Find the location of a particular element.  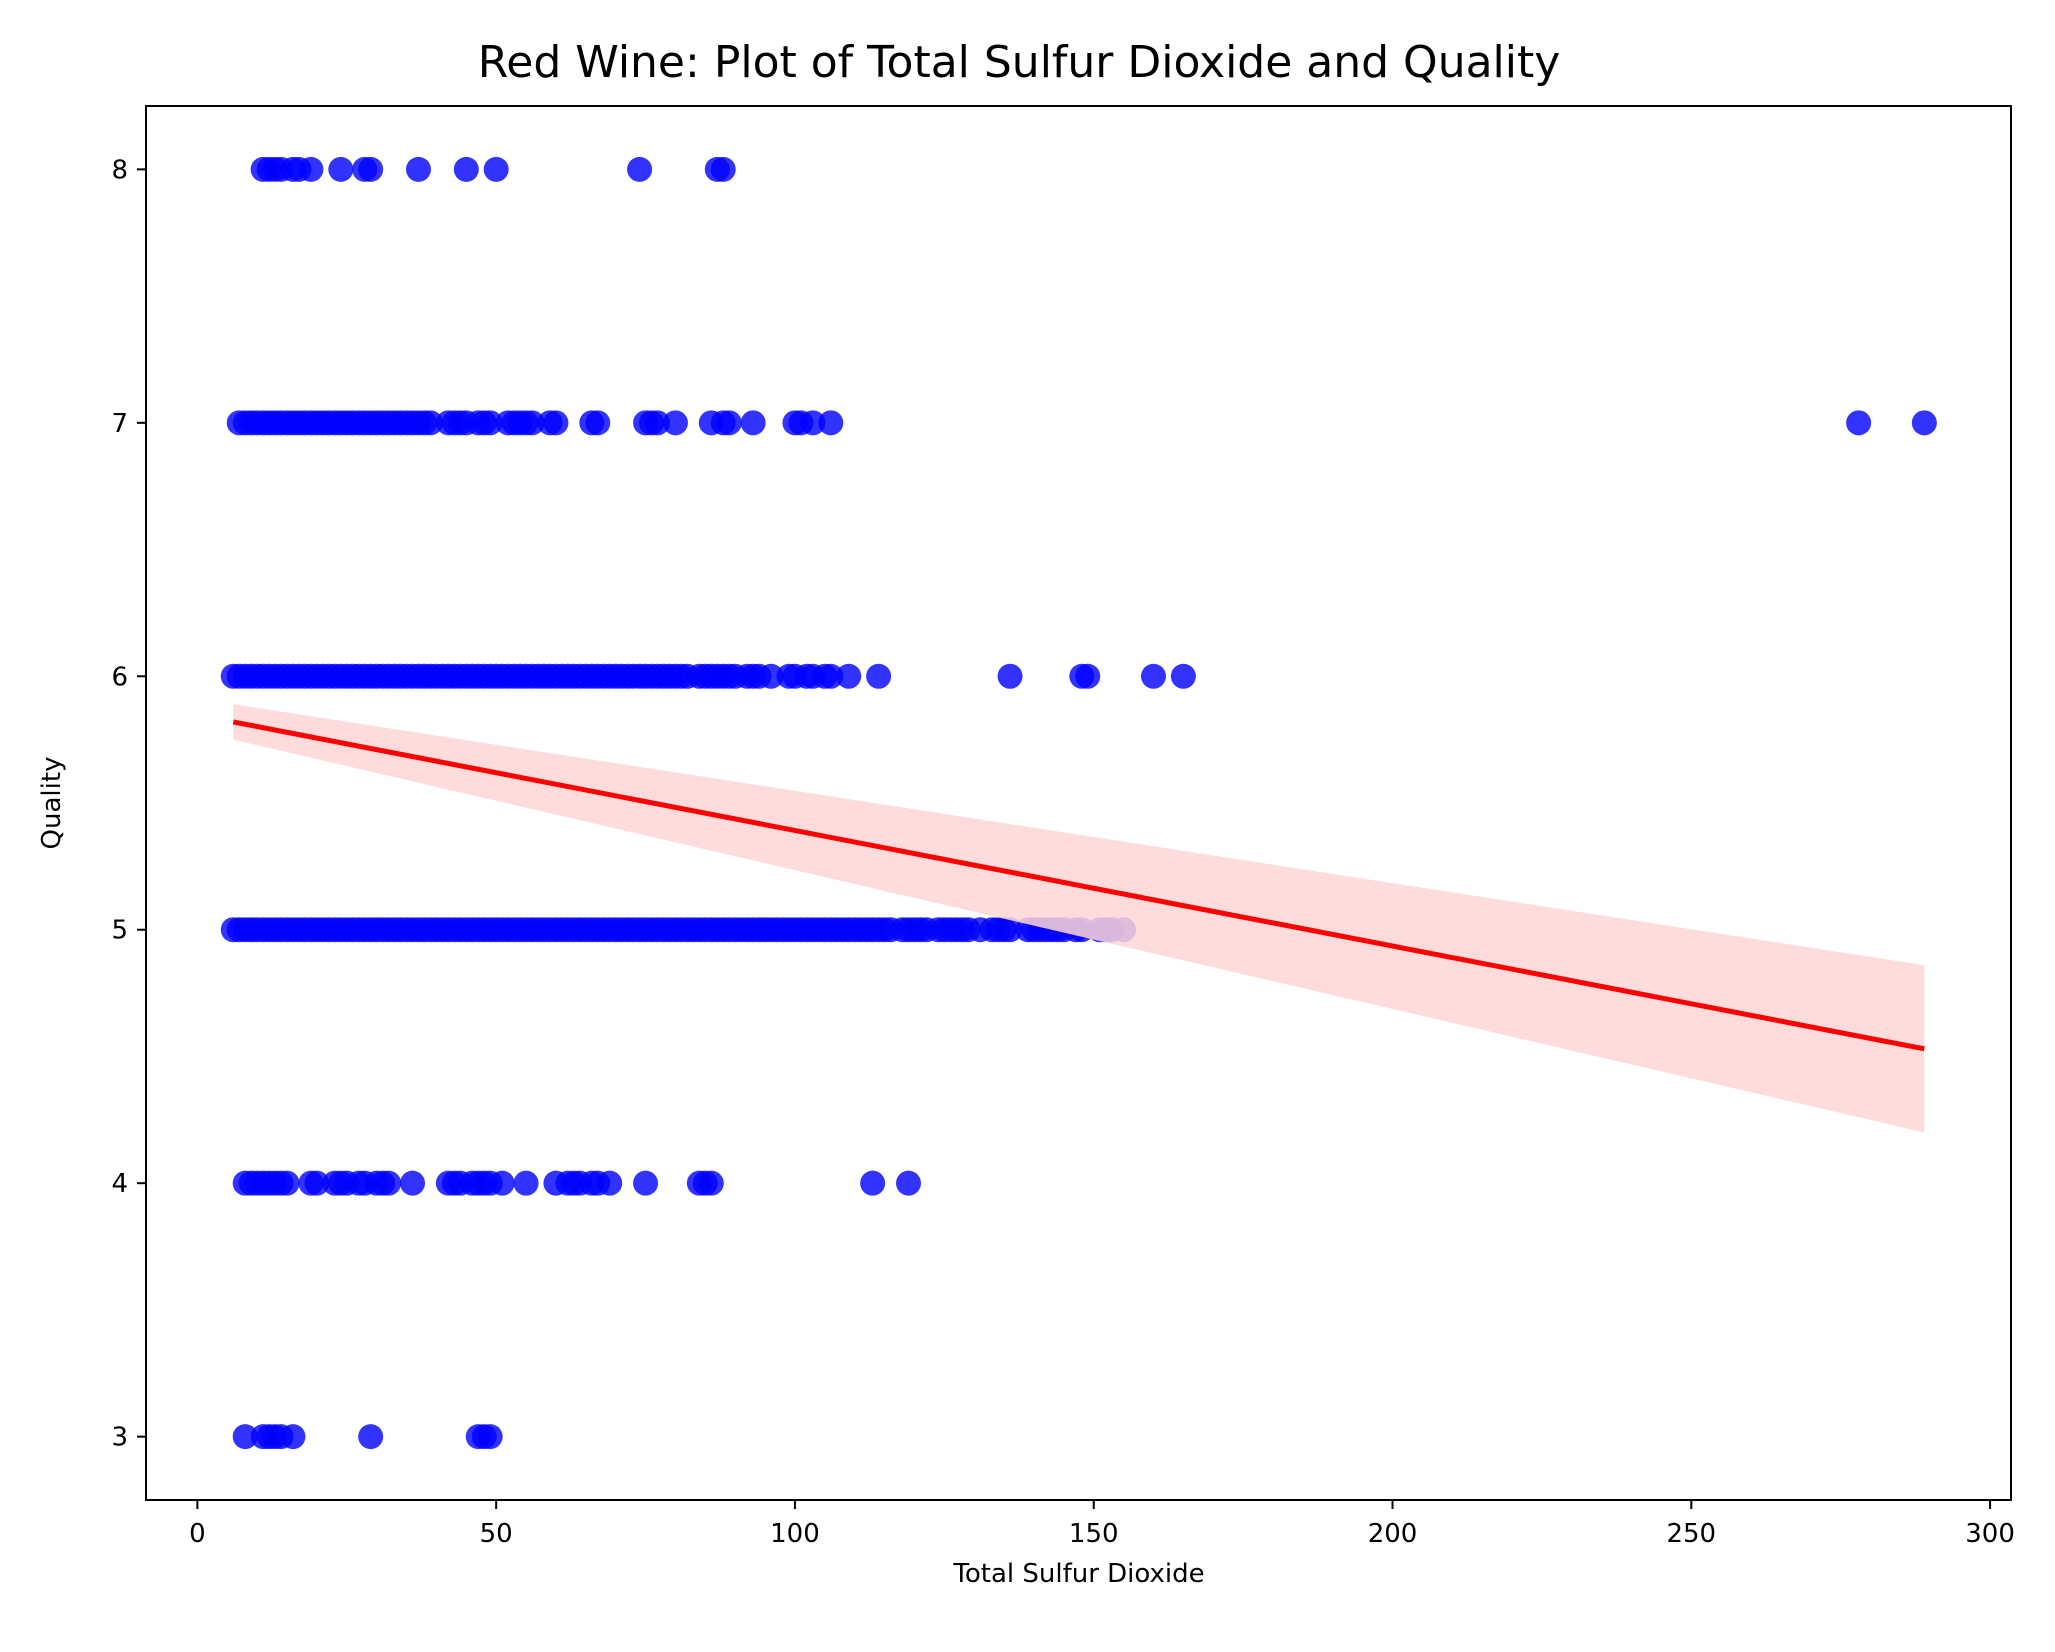

x-tick-label: 0 is located at coordinates (197, 1534).